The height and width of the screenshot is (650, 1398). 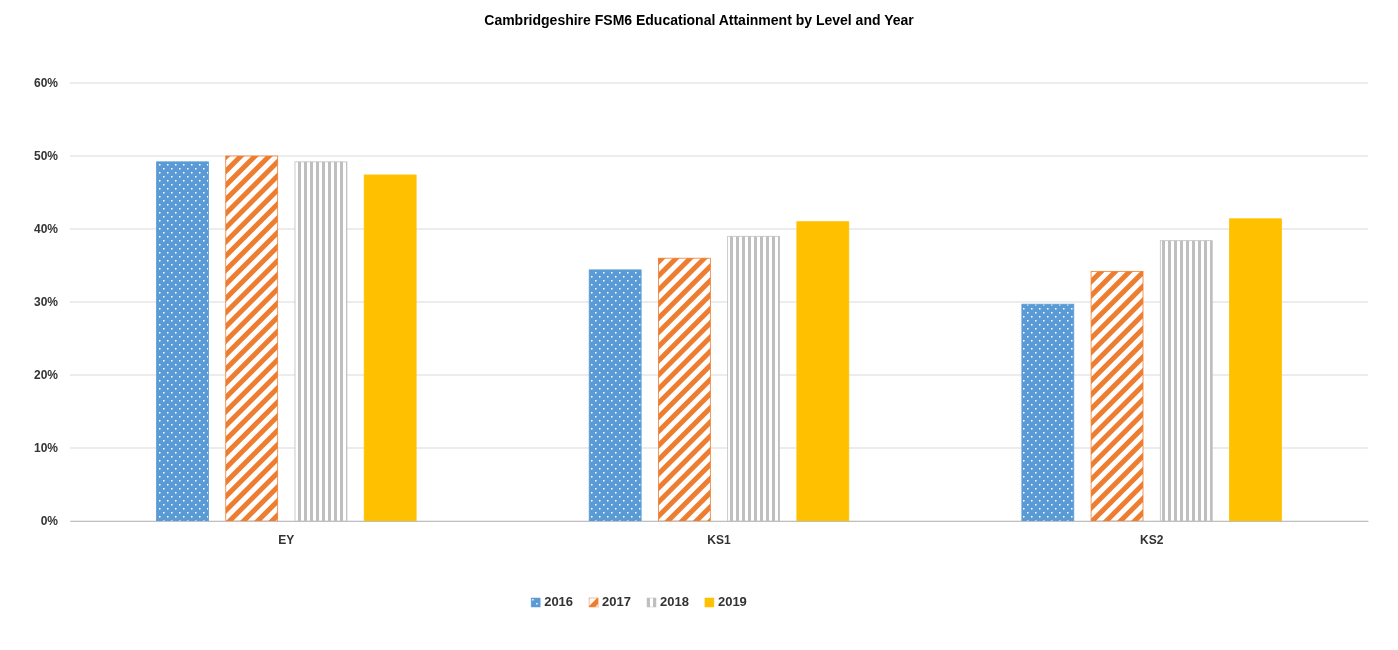 I want to click on legend-label: 2019, so click(x=732, y=601).